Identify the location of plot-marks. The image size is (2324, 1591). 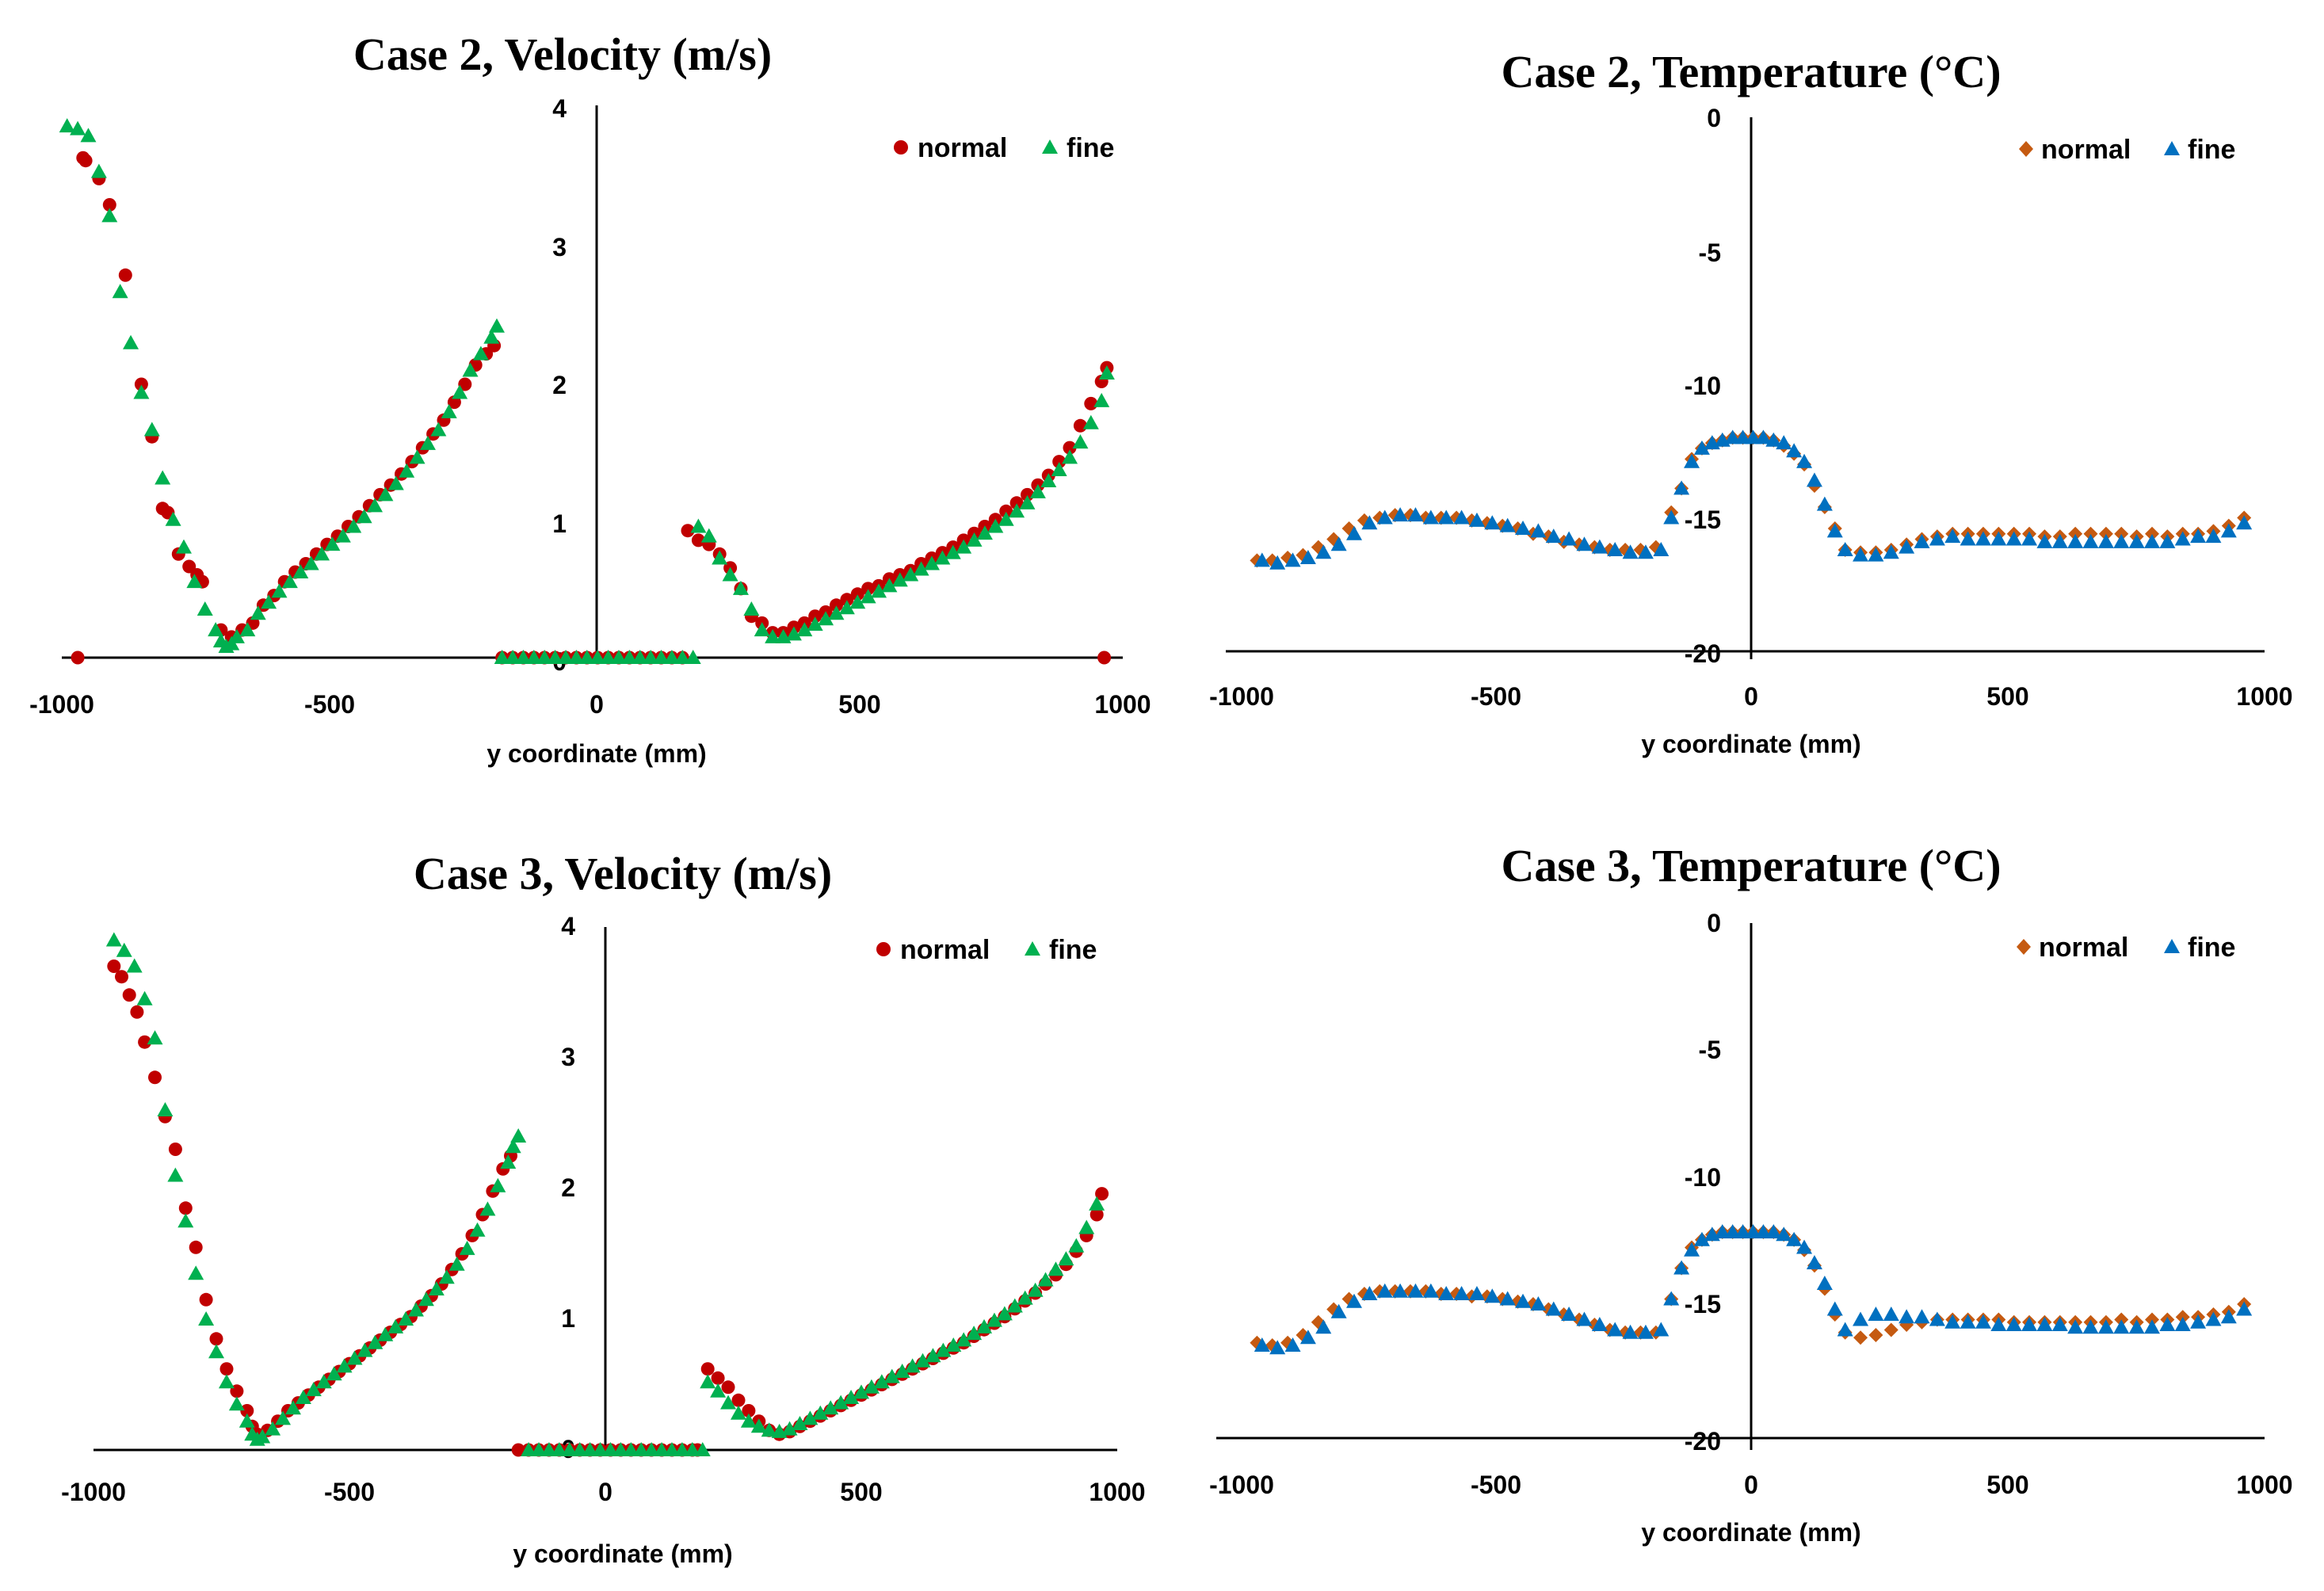
(1751, 499).